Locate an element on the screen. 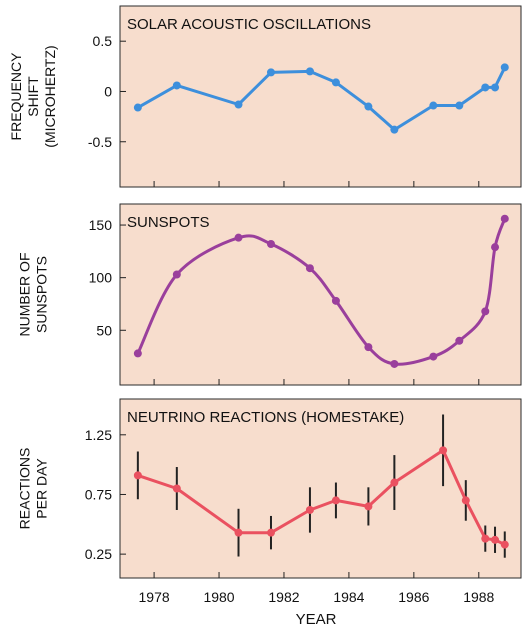 This screenshot has height=630, width=532. panel-2-y-axis-title: NUMBER OFSUNSPOTS is located at coordinates (33, 295).